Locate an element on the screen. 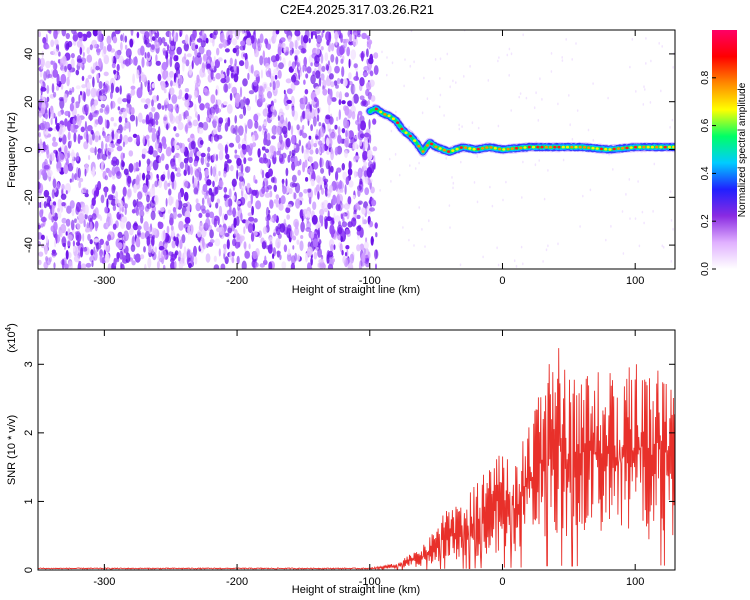 Image resolution: width=750 pixels, height=600 pixels. spectrogram-xtick-label: 0 is located at coordinates (502, 281).